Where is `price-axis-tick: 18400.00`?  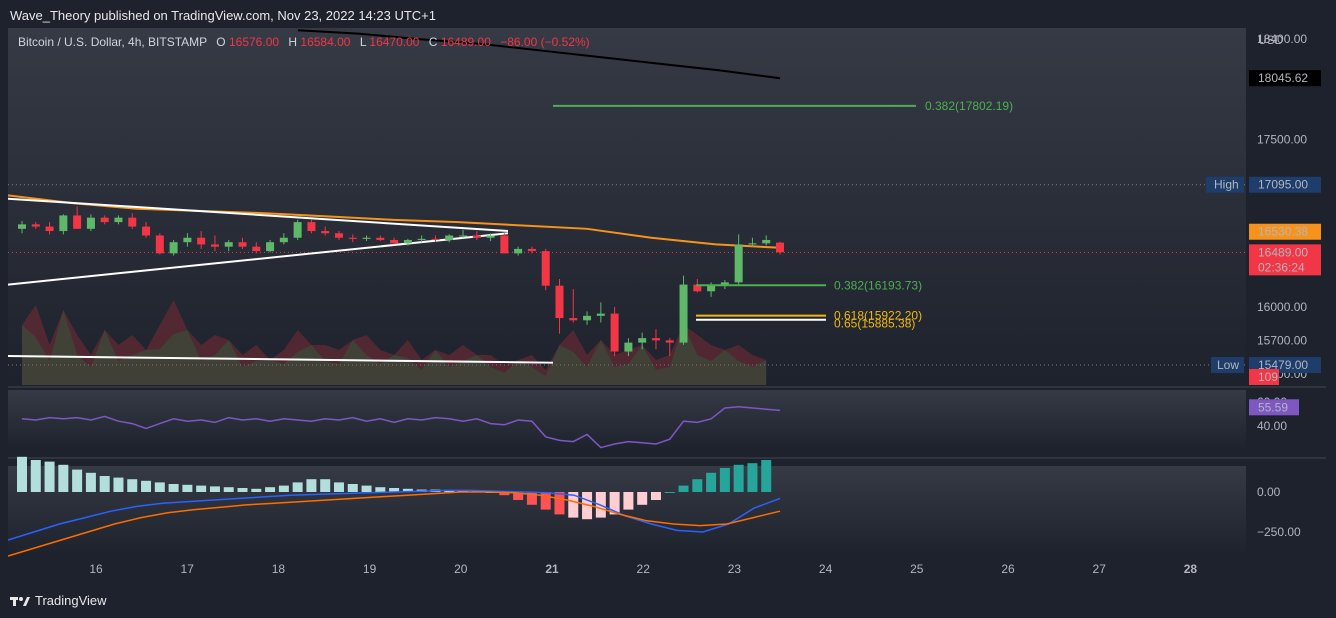
price-axis-tick: 18400.00 is located at coordinates (1282, 39).